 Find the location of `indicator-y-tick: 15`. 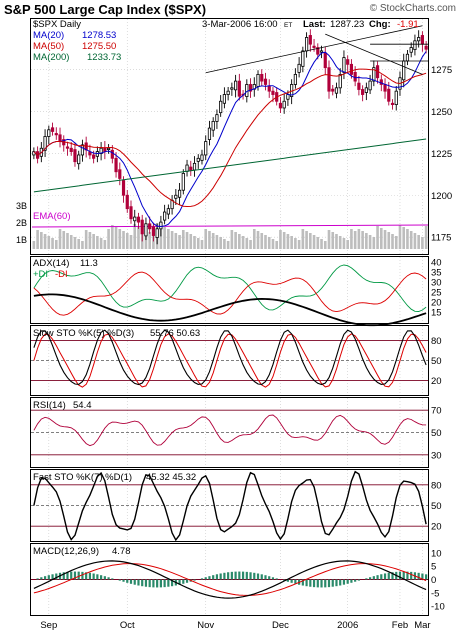

indicator-y-tick: 15 is located at coordinates (436, 313).